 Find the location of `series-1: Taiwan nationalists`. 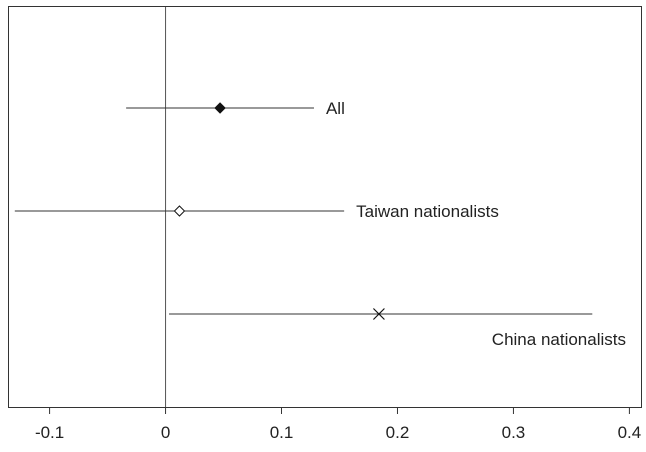

series-1: Taiwan nationalists is located at coordinates (256, 211).